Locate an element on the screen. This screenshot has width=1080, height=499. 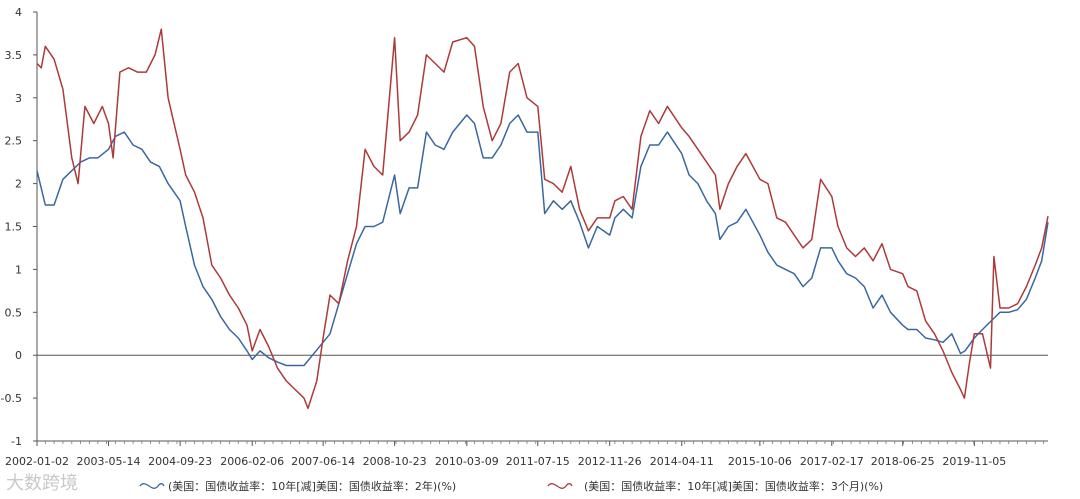
y-tick-label: 1.5 is located at coordinates (14, 227).